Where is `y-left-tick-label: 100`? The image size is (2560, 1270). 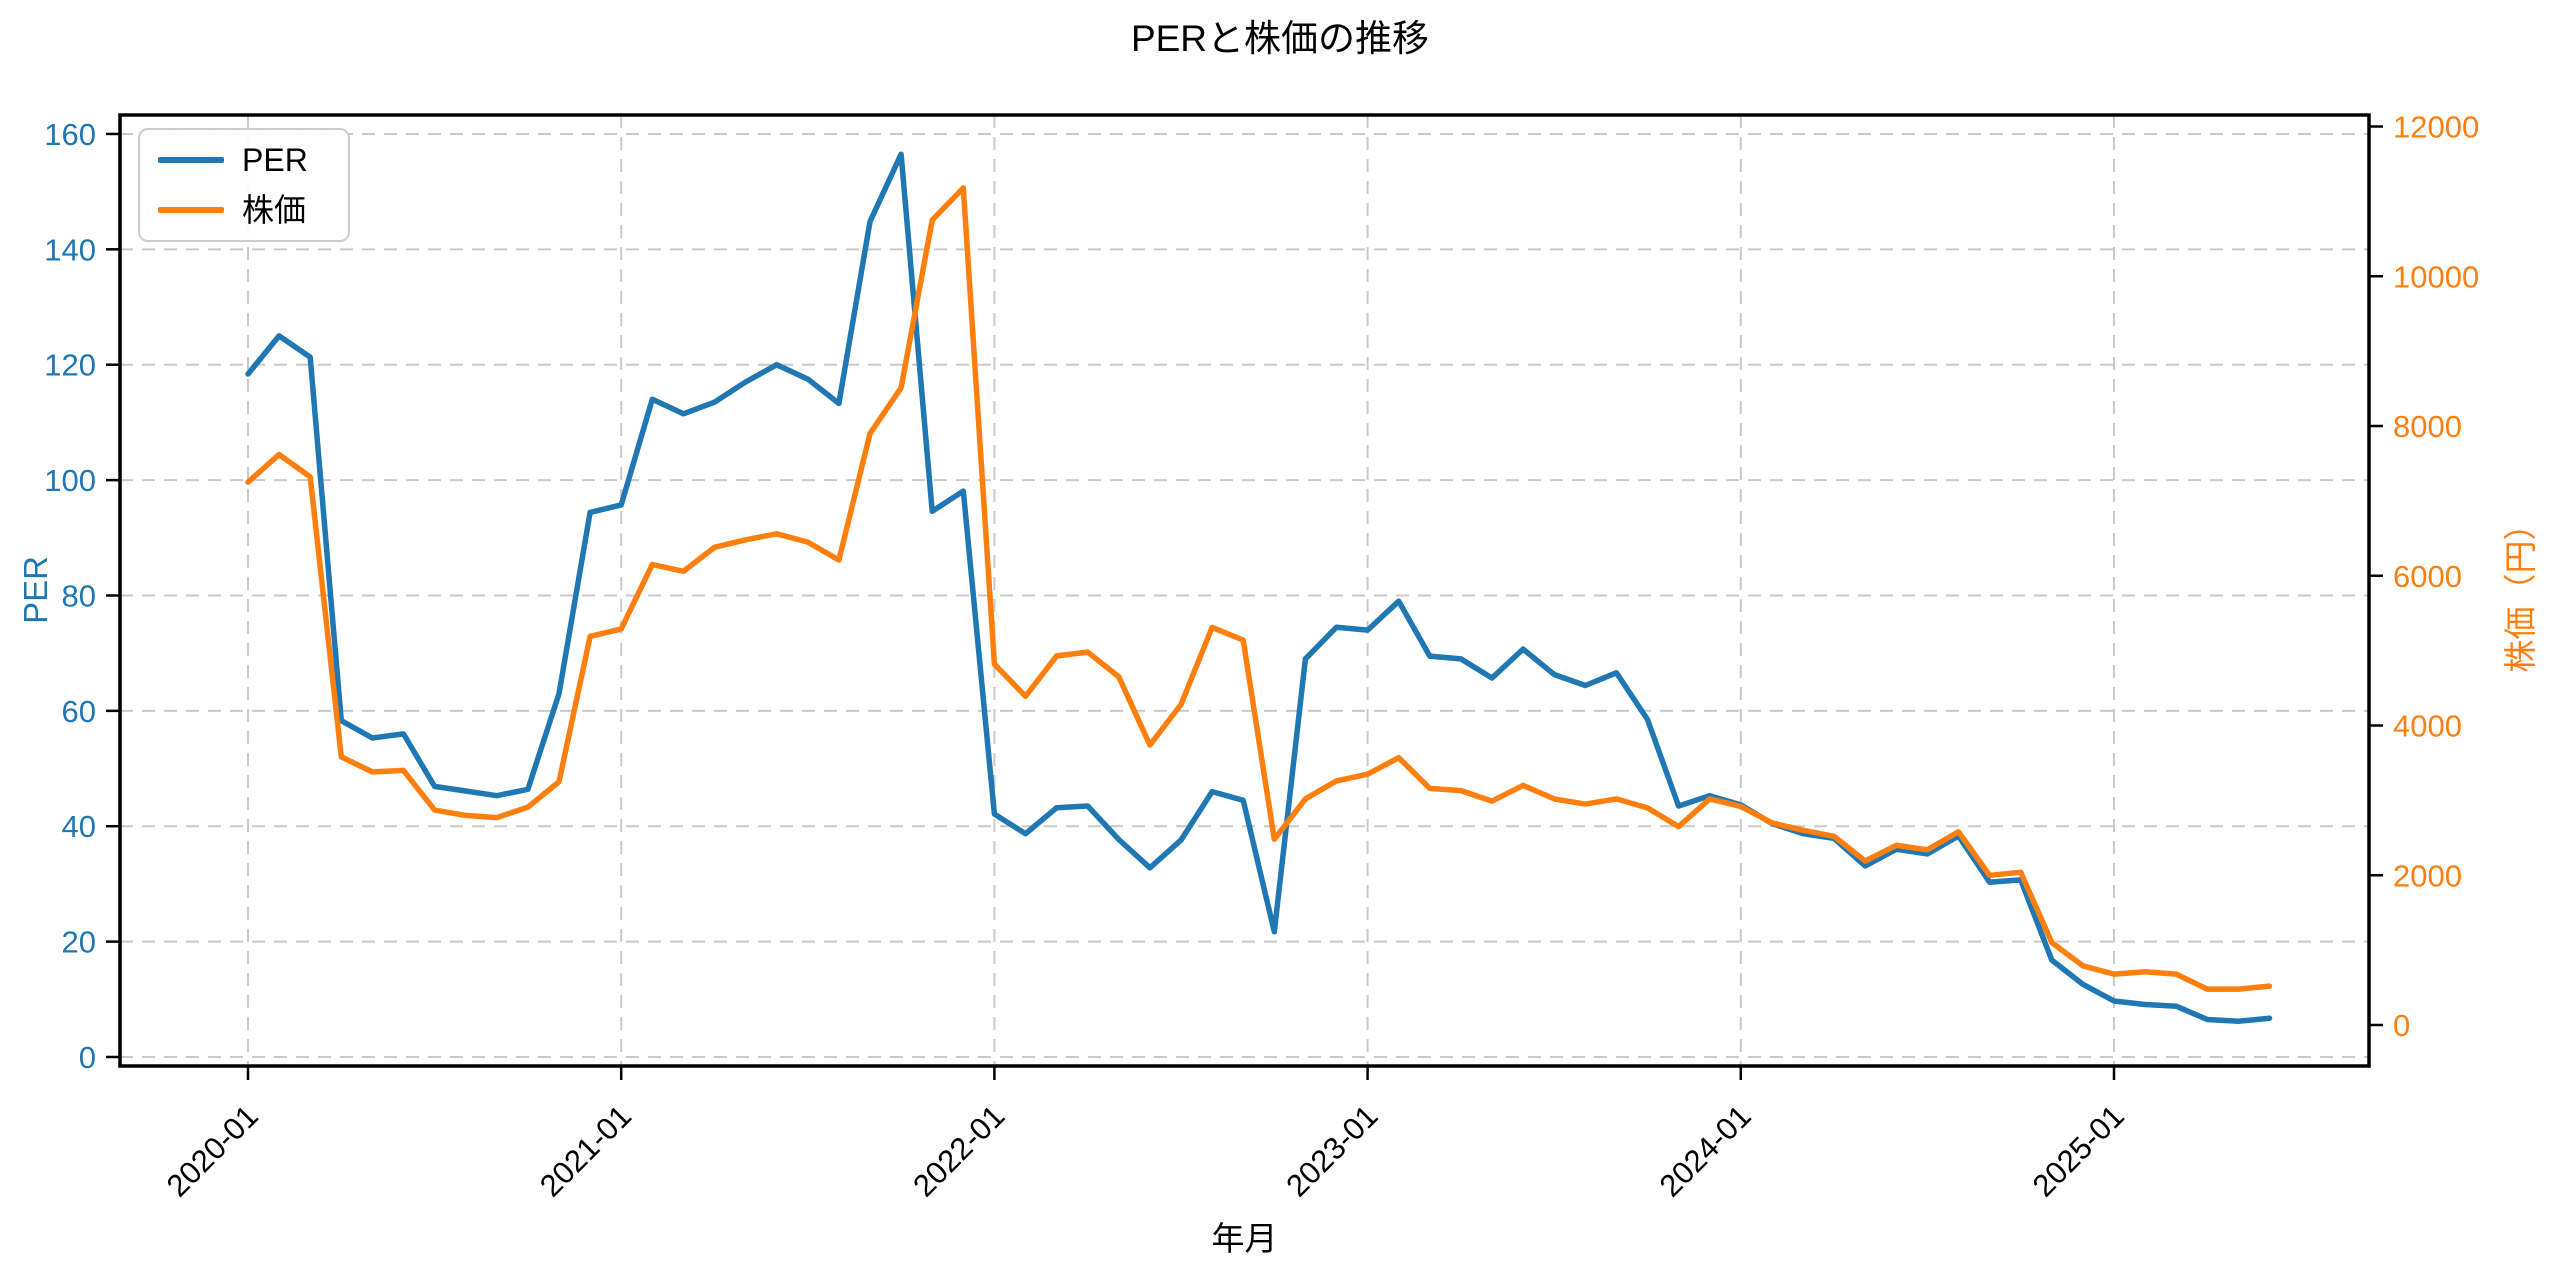
y-left-tick-label: 100 is located at coordinates (70, 480).